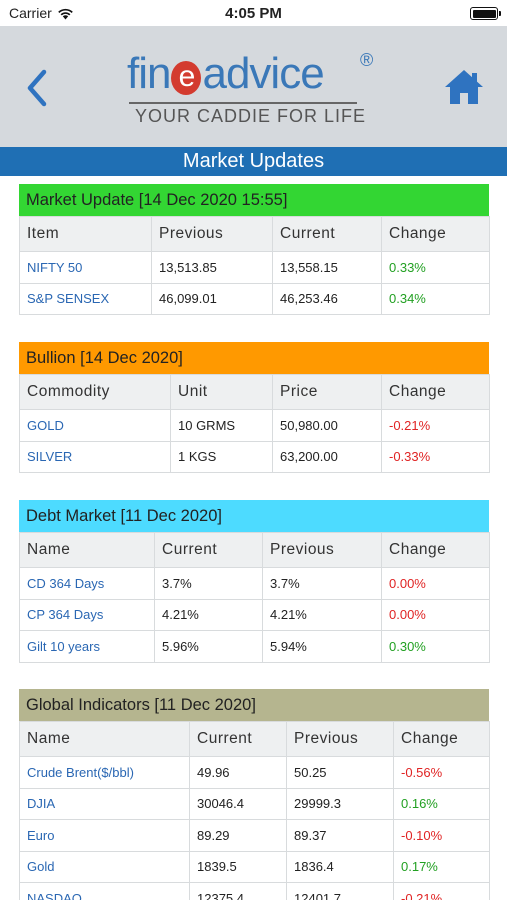 The width and height of the screenshot is (507, 900). Describe the element at coordinates (253, 161) in the screenshot. I see `page-title: Market Updates` at that location.